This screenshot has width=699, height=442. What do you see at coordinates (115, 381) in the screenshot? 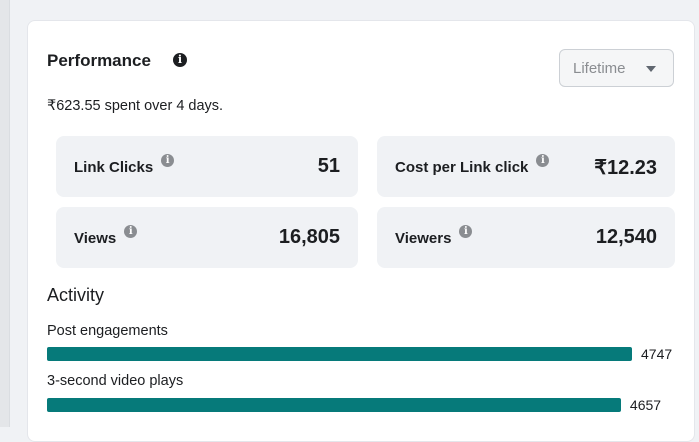
I see `bar-label: 3-second video plays` at bounding box center [115, 381].